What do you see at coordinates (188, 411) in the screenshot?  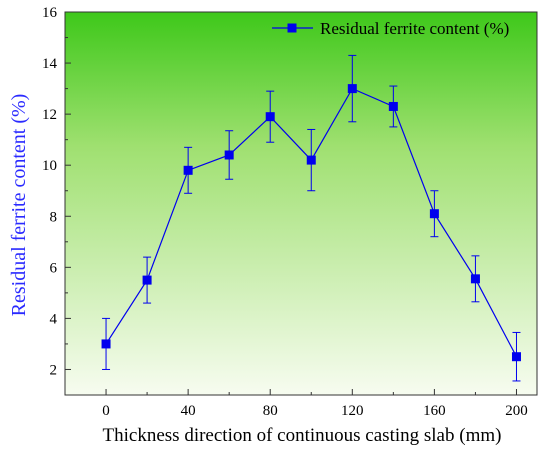 I see `x-tick-label: 40` at bounding box center [188, 411].